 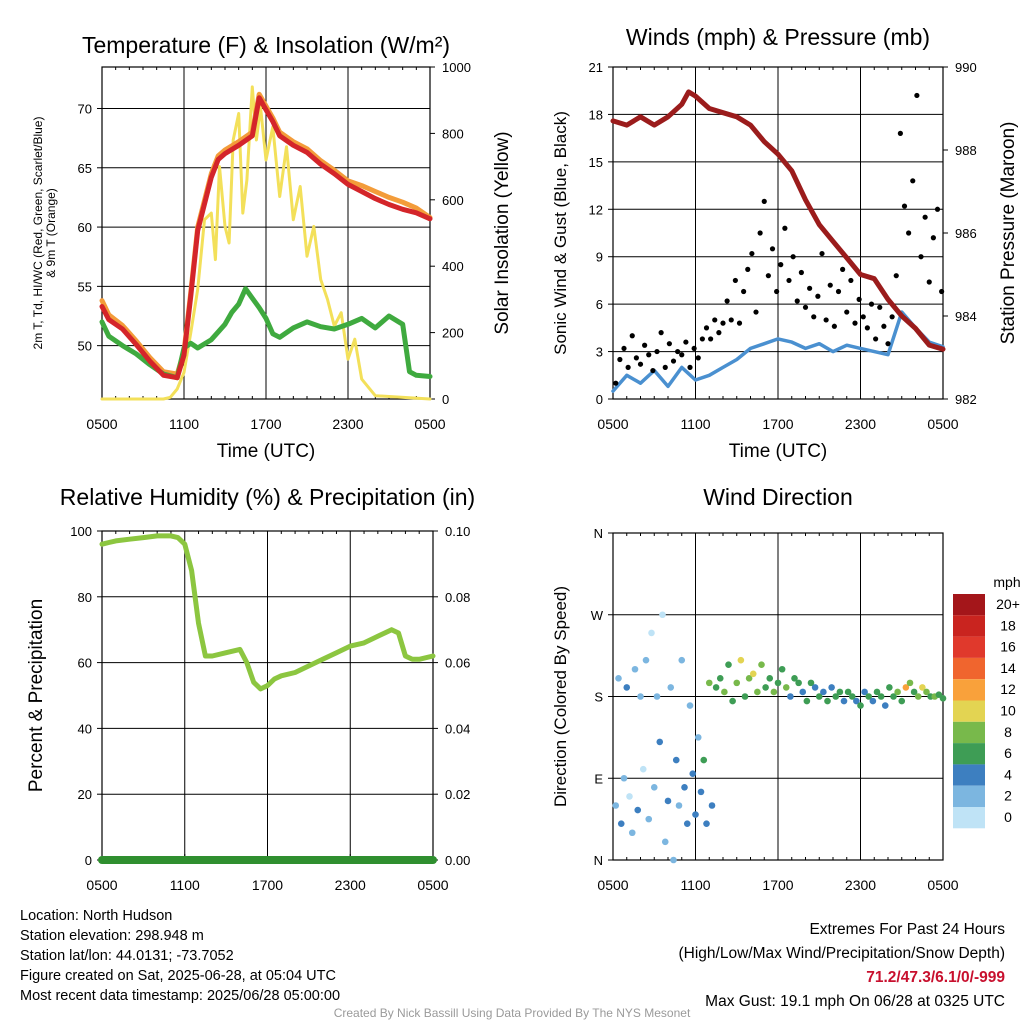 What do you see at coordinates (1008, 689) in the screenshot?
I see `colorbar-label: 12` at bounding box center [1008, 689].